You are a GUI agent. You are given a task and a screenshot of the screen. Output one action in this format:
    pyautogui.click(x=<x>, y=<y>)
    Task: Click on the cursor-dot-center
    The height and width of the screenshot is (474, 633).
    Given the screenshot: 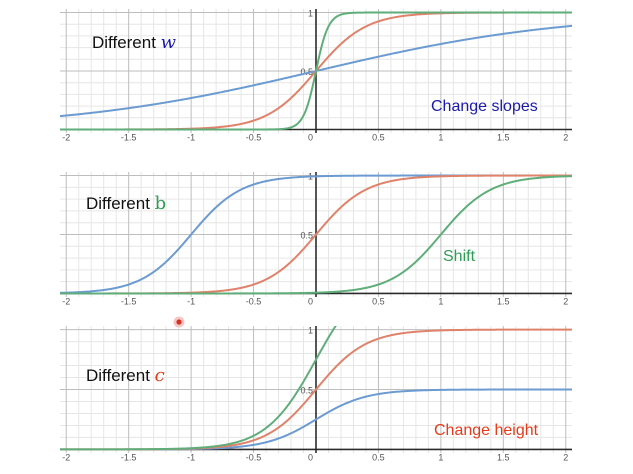 What is the action you would take?
    pyautogui.click(x=179, y=322)
    